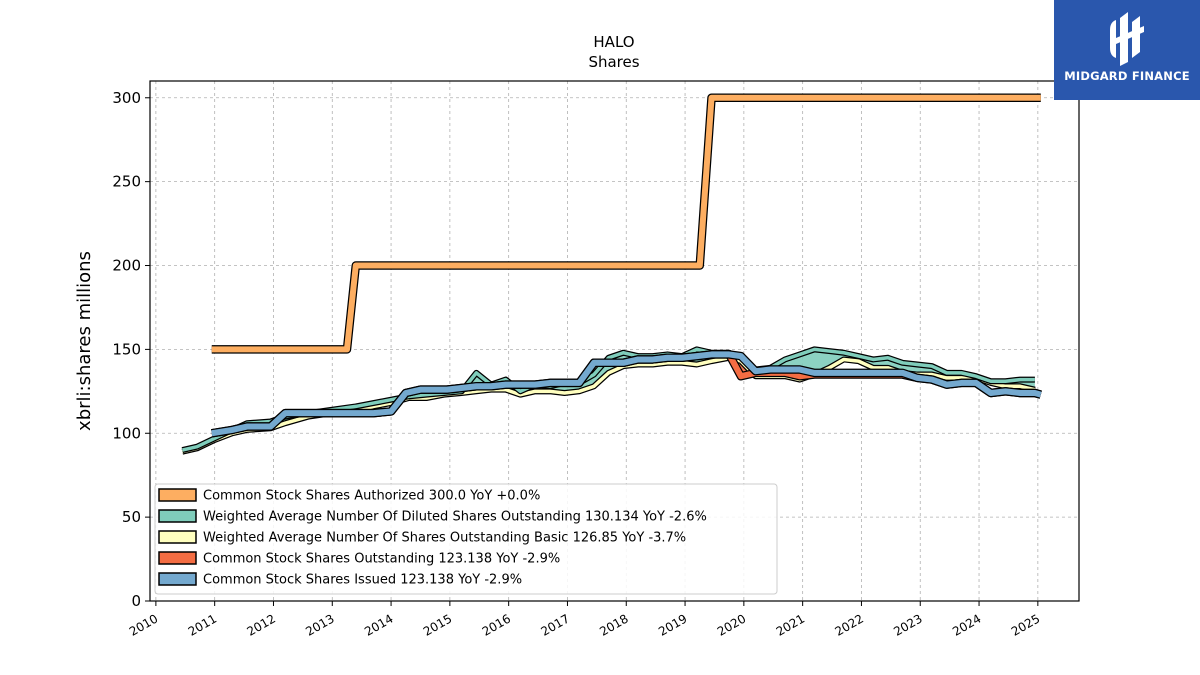 This screenshot has width=1200, height=675. I want to click on y-tick-label: 200, so click(126, 266).